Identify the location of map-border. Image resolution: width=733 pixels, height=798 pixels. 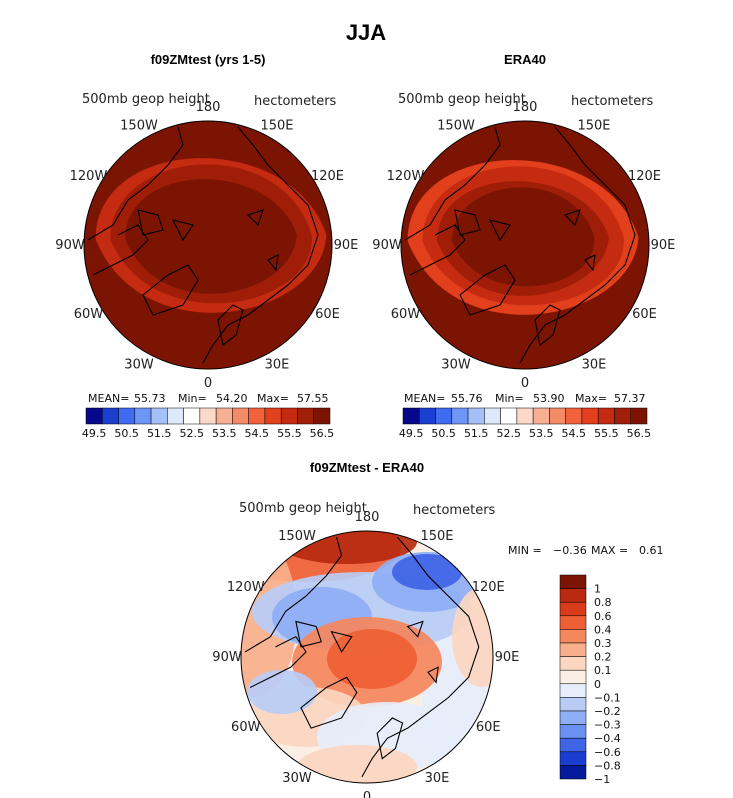
(367, 657).